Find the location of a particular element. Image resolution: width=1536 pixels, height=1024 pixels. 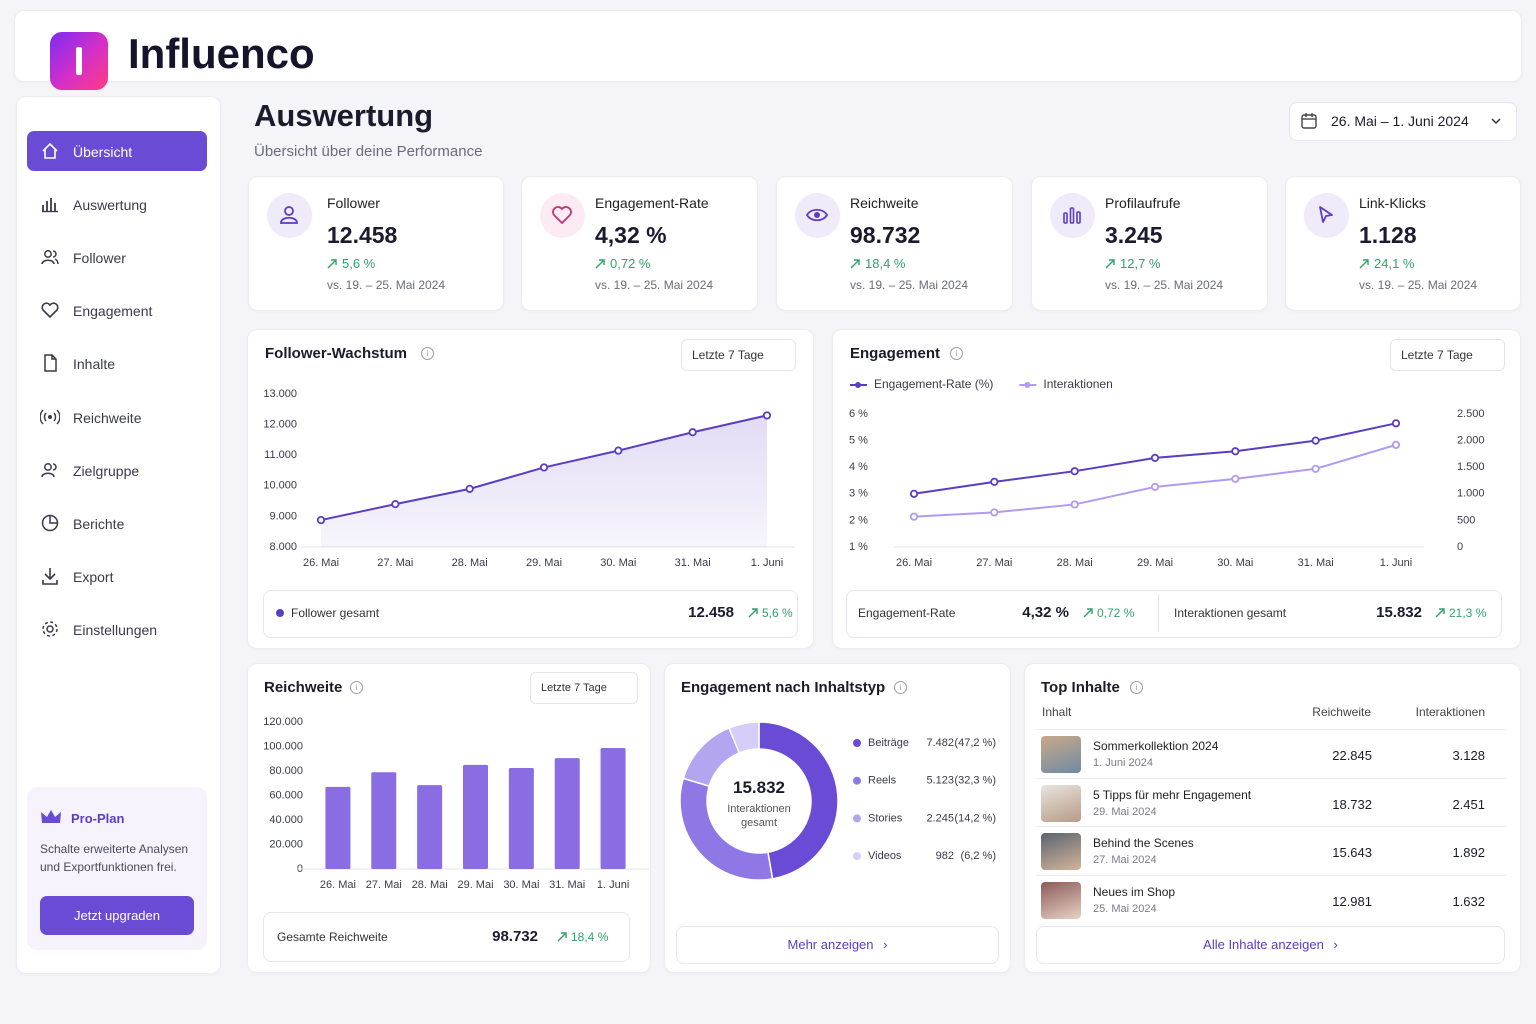

nav-label: Inhalte is located at coordinates (94, 364).